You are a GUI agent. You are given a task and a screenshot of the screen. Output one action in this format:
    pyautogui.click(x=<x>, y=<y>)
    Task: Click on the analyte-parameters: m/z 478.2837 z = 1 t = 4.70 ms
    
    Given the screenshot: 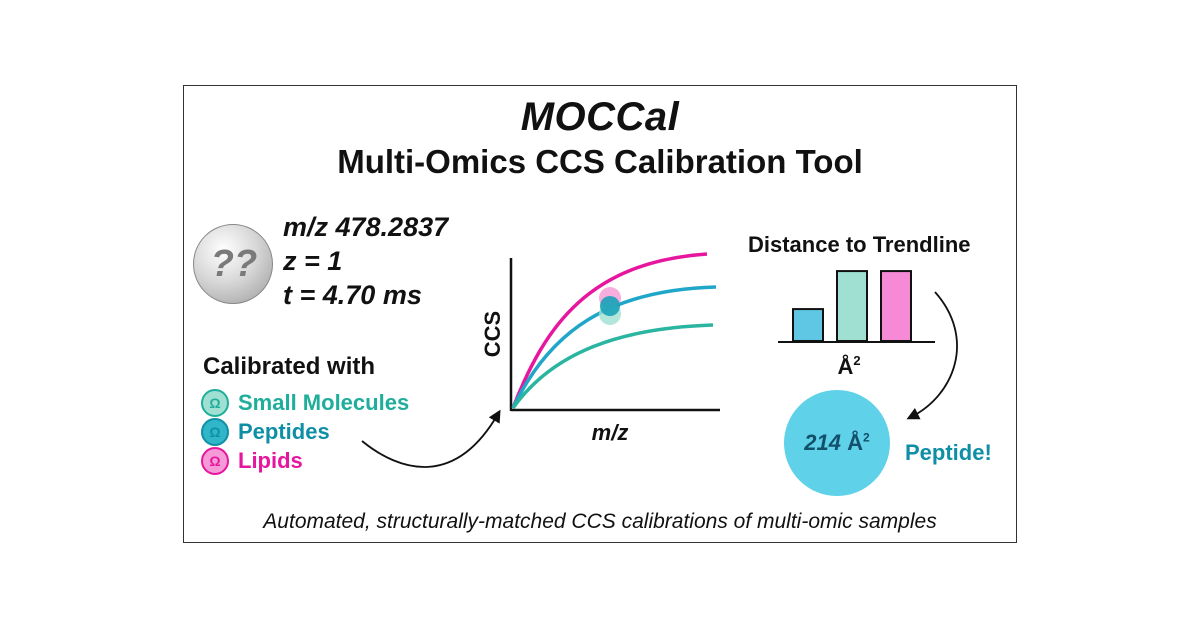 What is the action you would take?
    pyautogui.click(x=365, y=261)
    